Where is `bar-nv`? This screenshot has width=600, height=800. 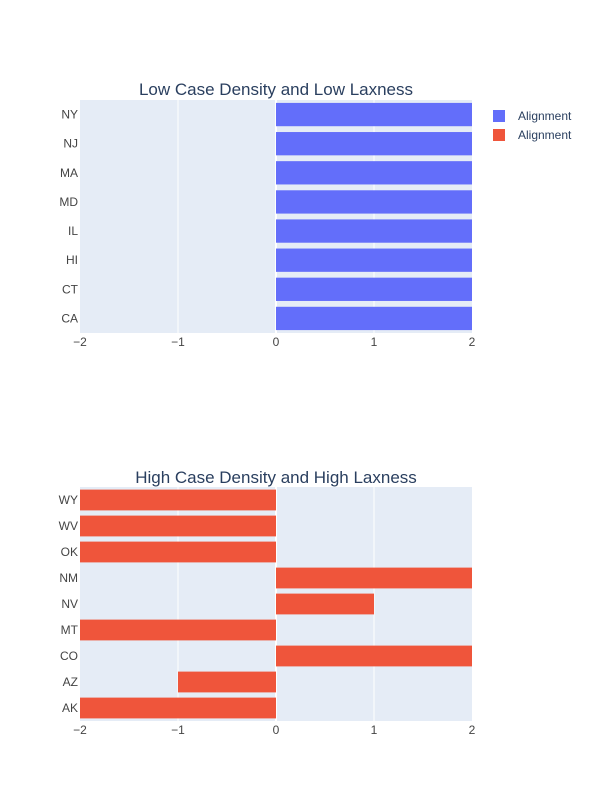 bar-nv is located at coordinates (325, 604).